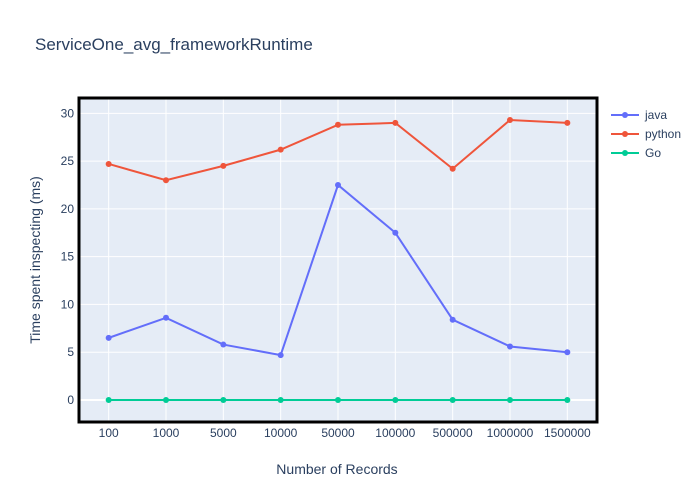 The image size is (700, 500). Describe the element at coordinates (338, 150) in the screenshot. I see `series-python` at that location.